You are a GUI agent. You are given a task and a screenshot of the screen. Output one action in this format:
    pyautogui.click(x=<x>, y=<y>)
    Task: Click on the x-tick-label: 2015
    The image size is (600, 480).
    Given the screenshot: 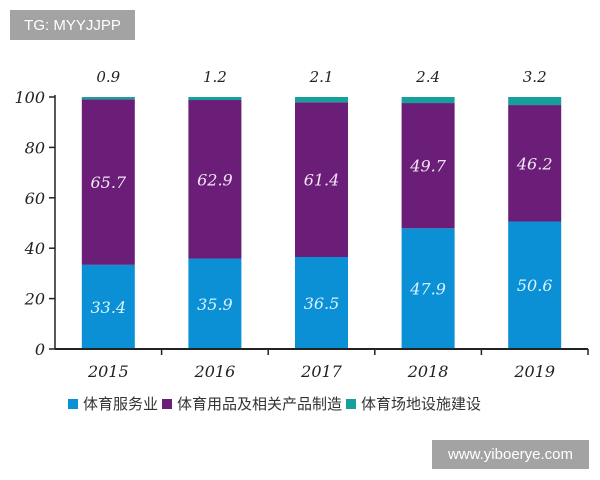 What is the action you would take?
    pyautogui.click(x=108, y=371)
    